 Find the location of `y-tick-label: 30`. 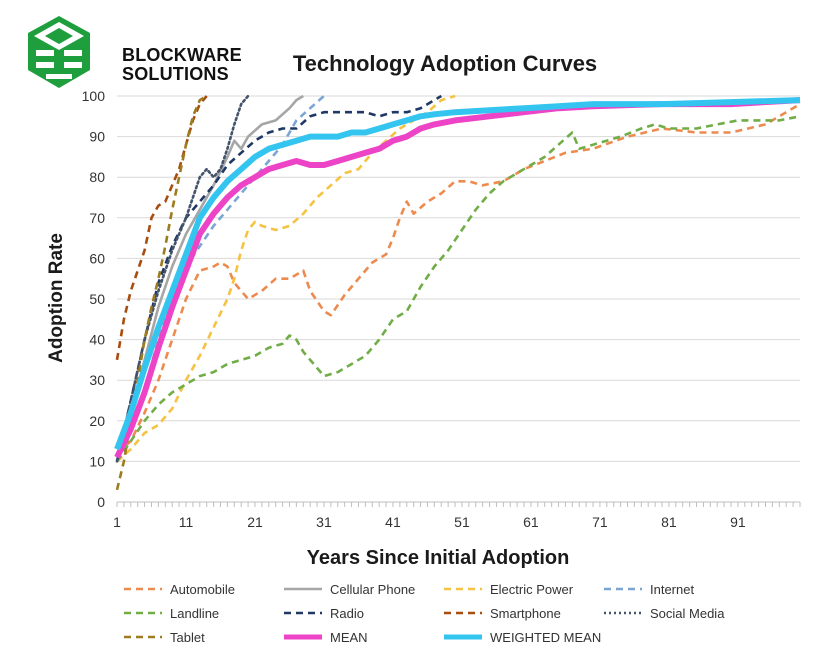

y-tick-label: 30 is located at coordinates (97, 380).